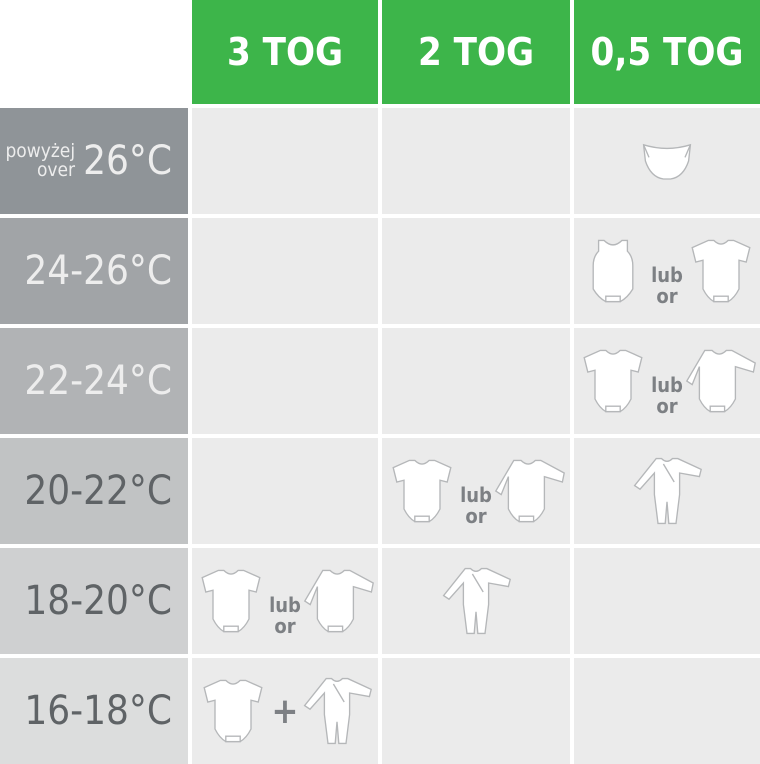  Describe the element at coordinates (127, 161) in the screenshot. I see `temperature-range: 26°C` at that location.